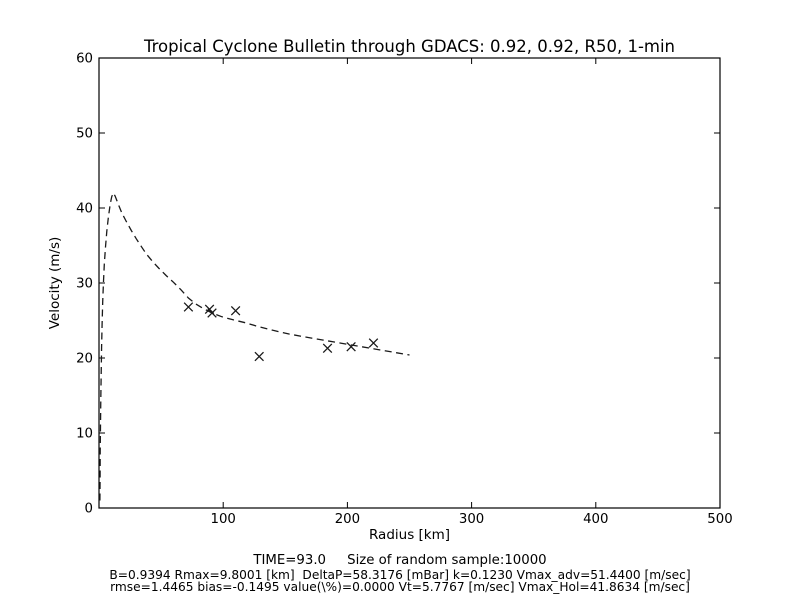  What do you see at coordinates (84, 209) in the screenshot?
I see `y-tick-label: 40` at bounding box center [84, 209].